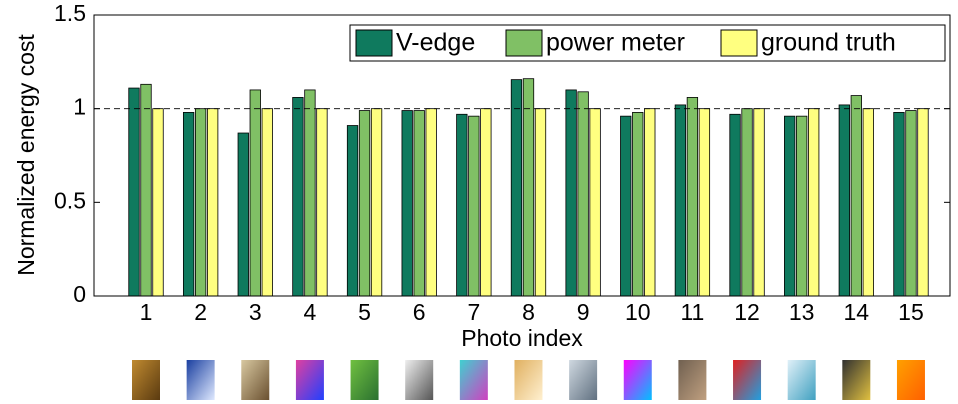 The image size is (958, 404). What do you see at coordinates (911, 312) in the screenshot?
I see `x-tick-label: 15` at bounding box center [911, 312].